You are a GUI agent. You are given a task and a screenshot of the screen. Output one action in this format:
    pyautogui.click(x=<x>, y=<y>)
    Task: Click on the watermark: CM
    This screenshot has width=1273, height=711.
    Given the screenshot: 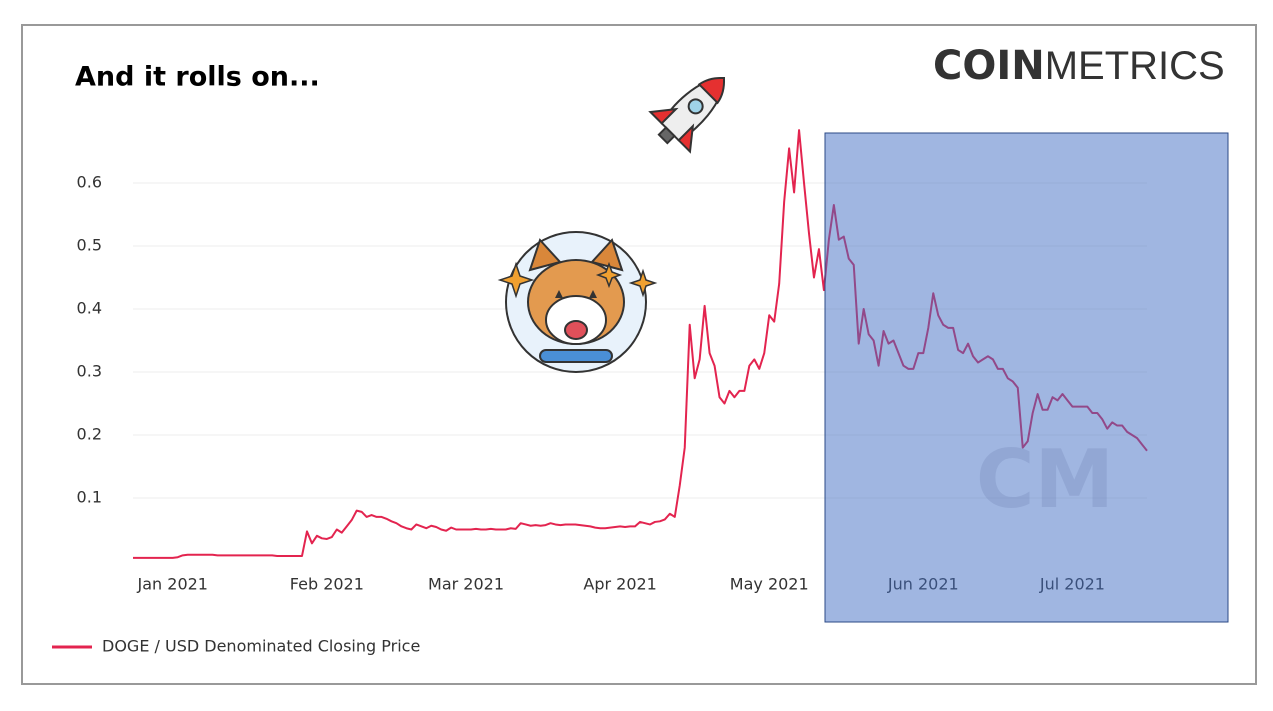 What is the action you would take?
    pyautogui.click(x=1045, y=479)
    